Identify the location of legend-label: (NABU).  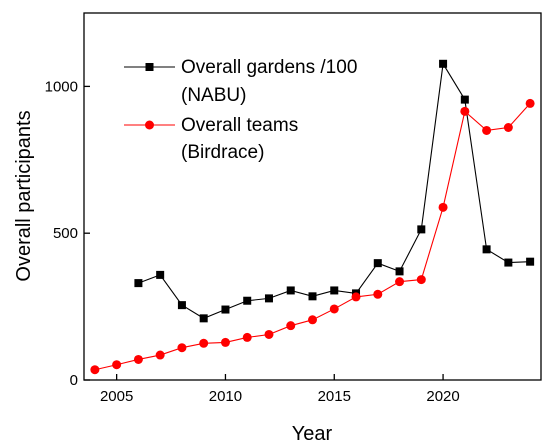
(213, 95).